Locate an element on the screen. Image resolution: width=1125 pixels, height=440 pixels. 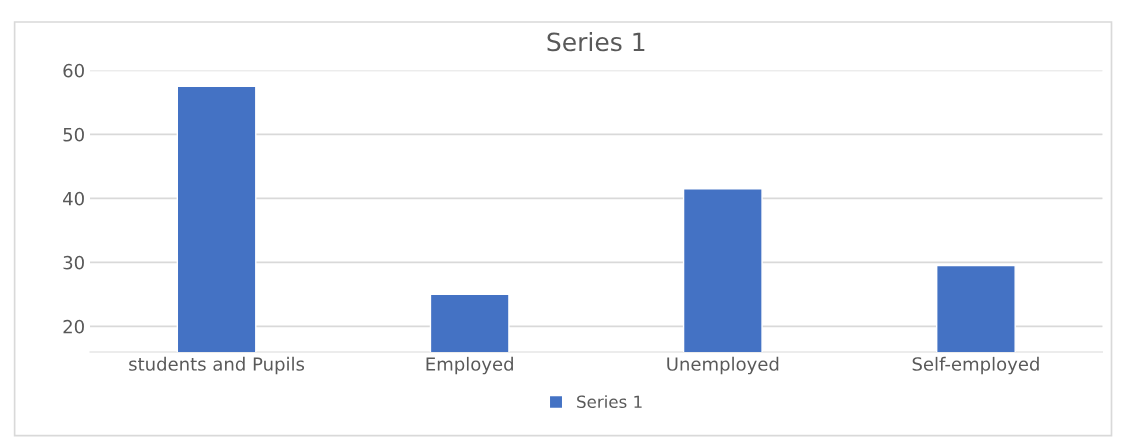
x-tick-label: students and Pupils is located at coordinates (217, 365).